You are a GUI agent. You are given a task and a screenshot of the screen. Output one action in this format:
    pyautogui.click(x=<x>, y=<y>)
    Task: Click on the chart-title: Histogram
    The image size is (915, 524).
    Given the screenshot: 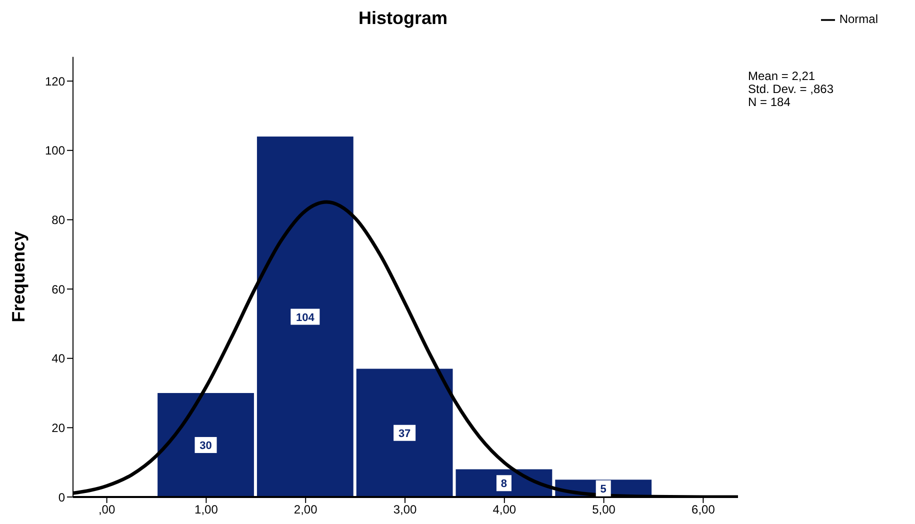 What is the action you would take?
    pyautogui.click(x=402, y=19)
    